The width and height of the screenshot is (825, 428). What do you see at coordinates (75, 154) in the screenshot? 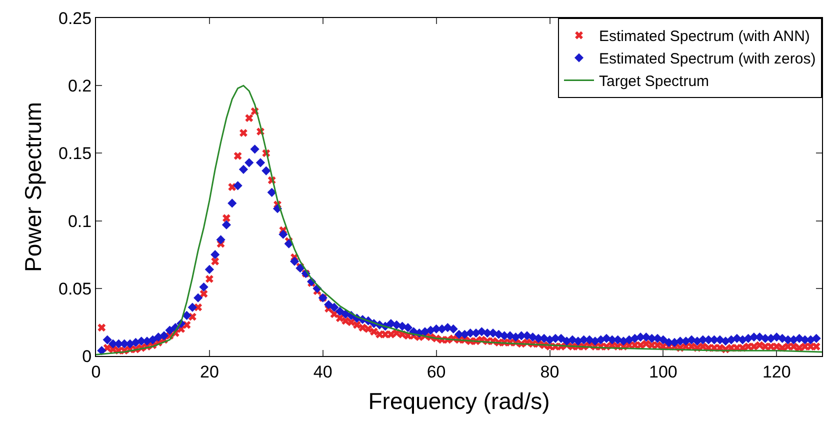
I see `y-tick-label: 0.15` at bounding box center [75, 154].